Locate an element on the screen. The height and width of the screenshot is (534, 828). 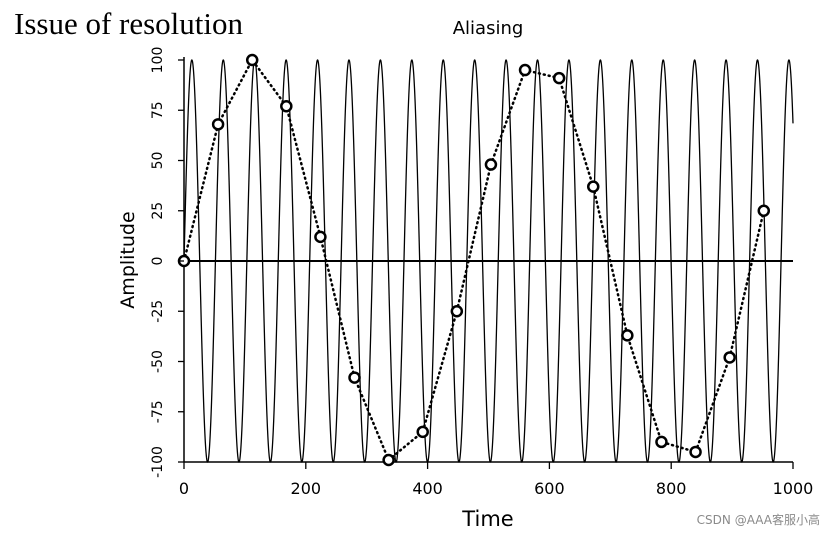
x-tick-label: 1000 is located at coordinates (793, 488).